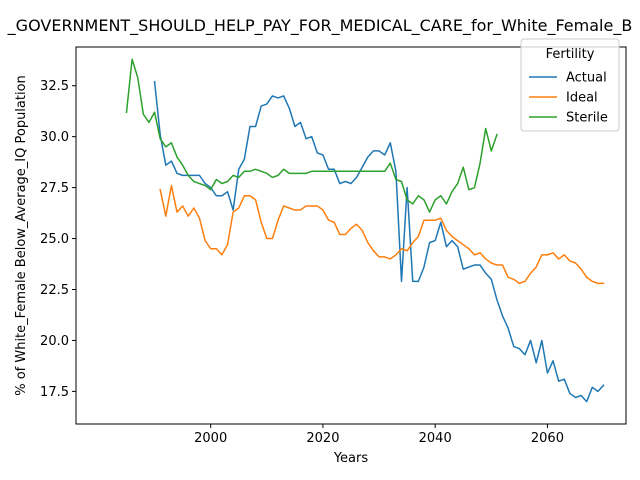  Describe the element at coordinates (435, 438) in the screenshot. I see `x-tick-label: 2040` at that location.